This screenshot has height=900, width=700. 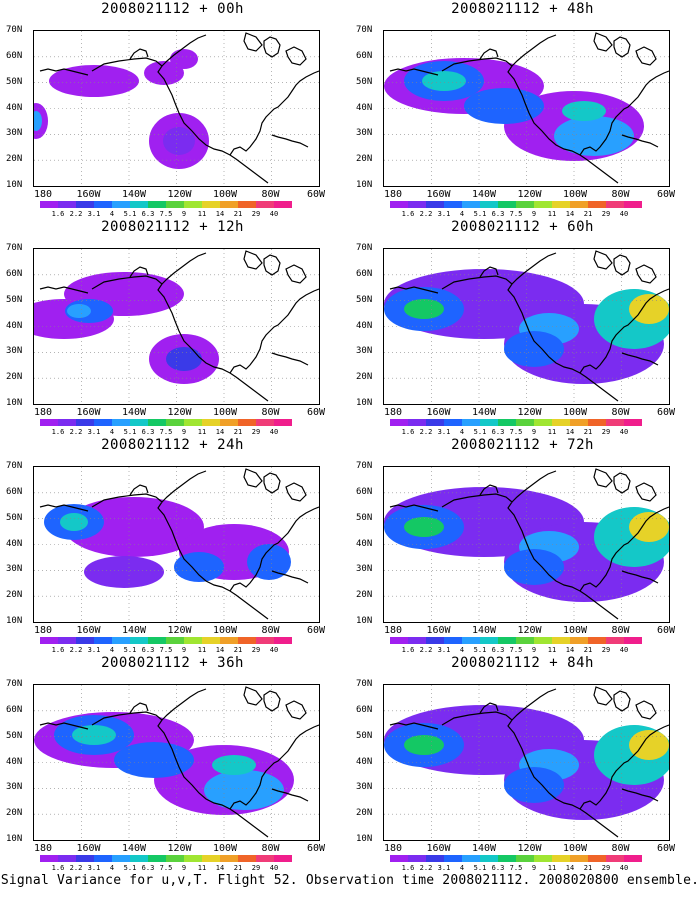 What do you see at coordinates (176, 326) in the screenshot?
I see `variance-map` at bounding box center [176, 326].